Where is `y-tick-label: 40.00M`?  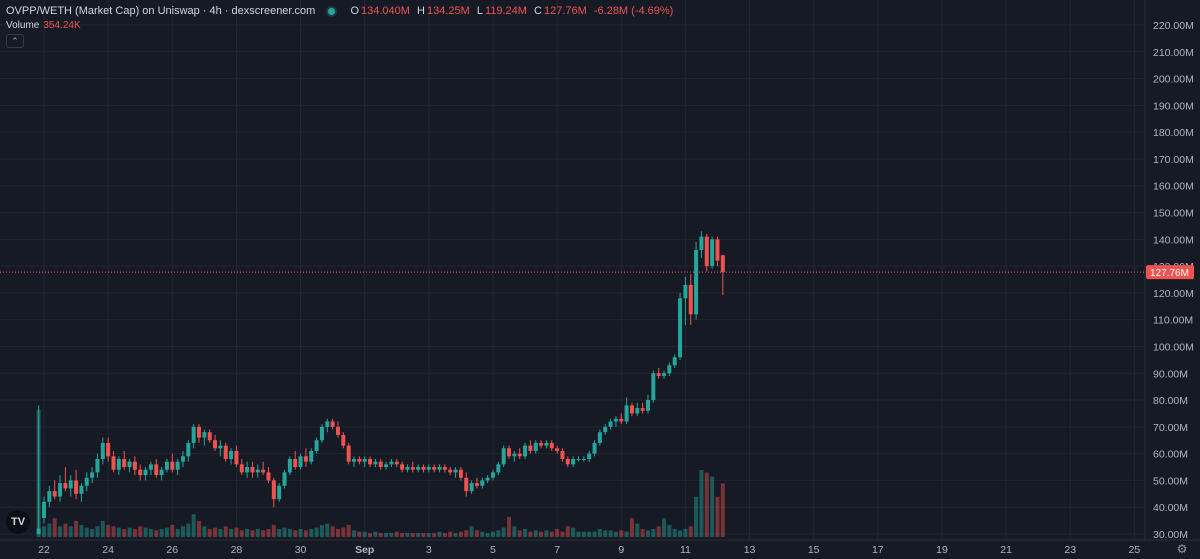 y-tick-label: 40.00M is located at coordinates (1170, 508).